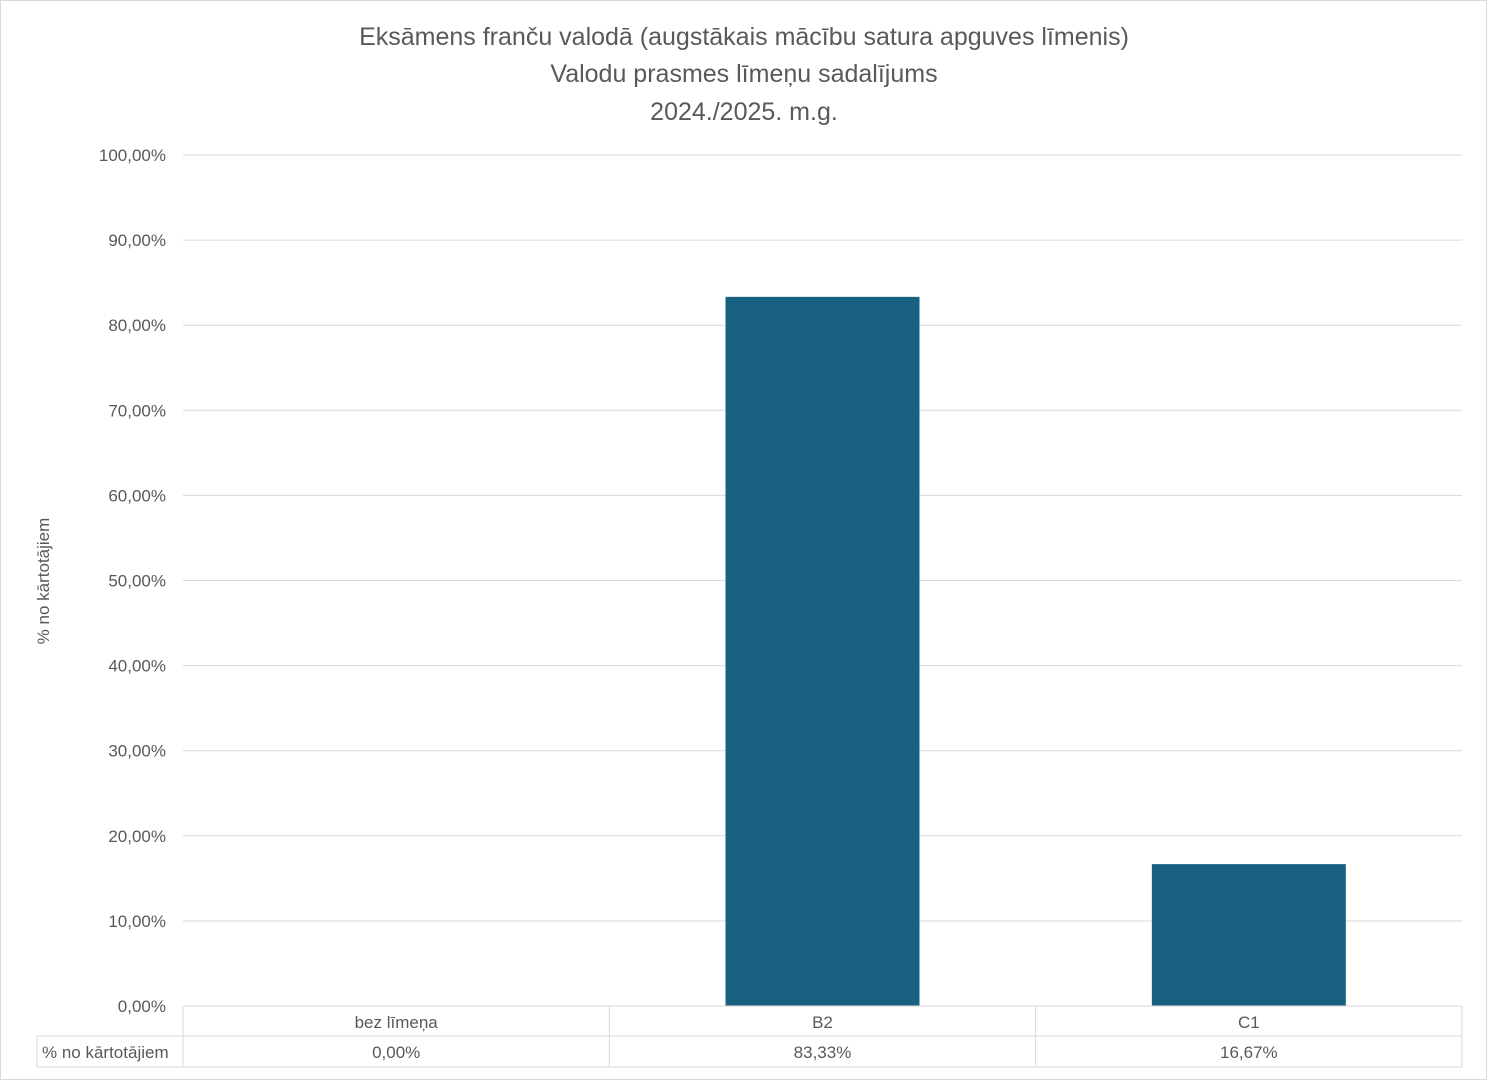 The image size is (1487, 1084). Describe the element at coordinates (137, 410) in the screenshot. I see `y-tick-label: 70,00%` at that location.